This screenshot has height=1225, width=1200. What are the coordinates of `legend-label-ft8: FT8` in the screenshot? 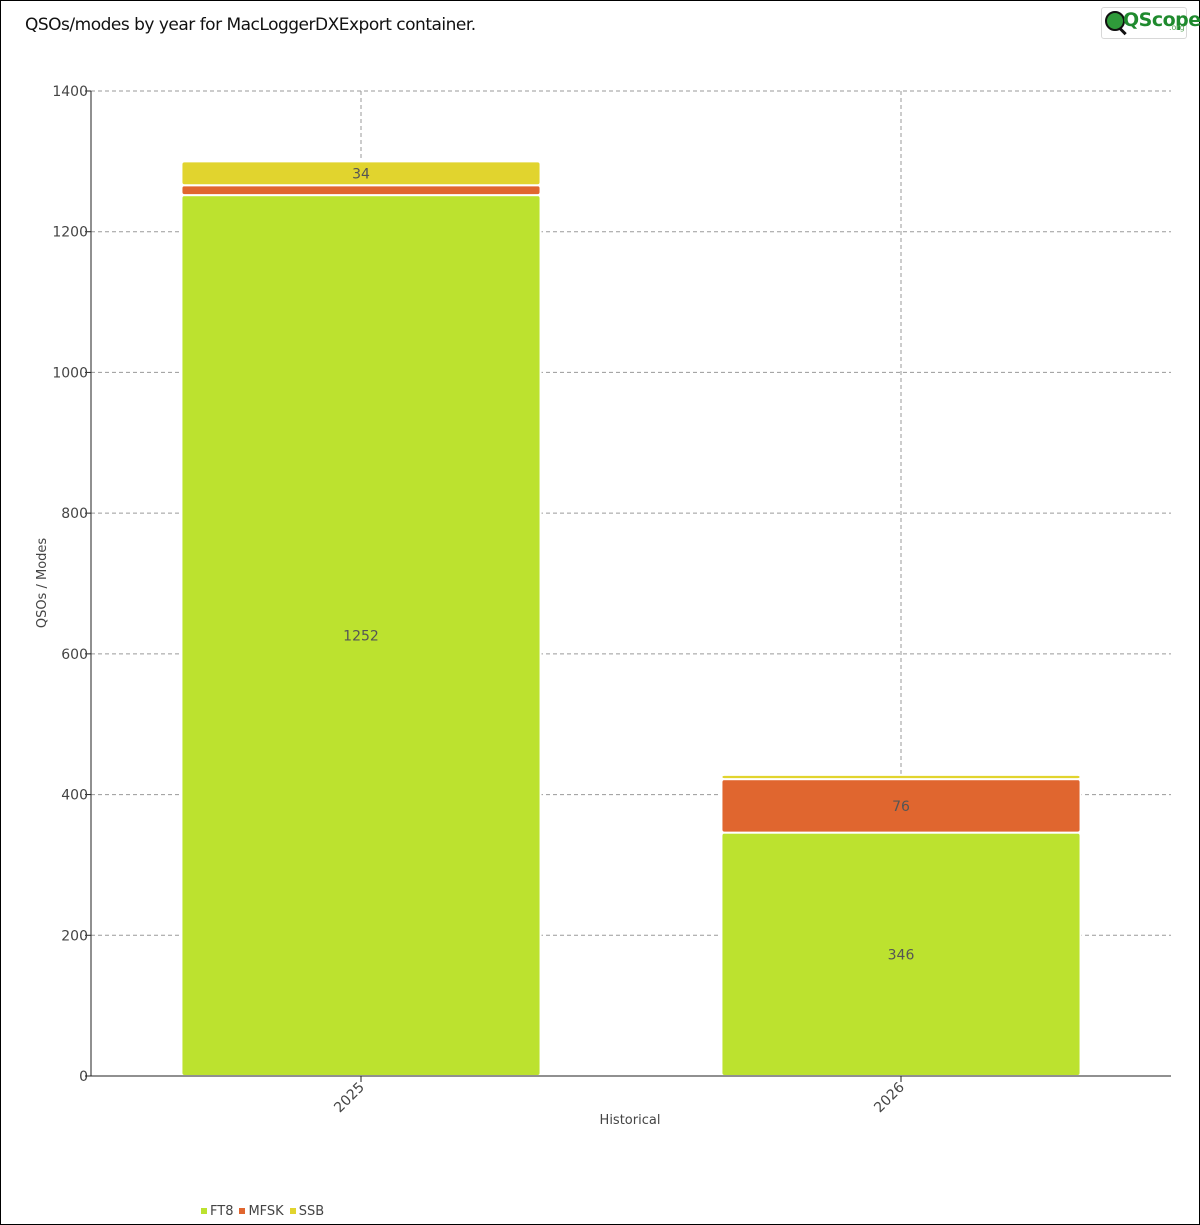 It's located at (222, 1211).